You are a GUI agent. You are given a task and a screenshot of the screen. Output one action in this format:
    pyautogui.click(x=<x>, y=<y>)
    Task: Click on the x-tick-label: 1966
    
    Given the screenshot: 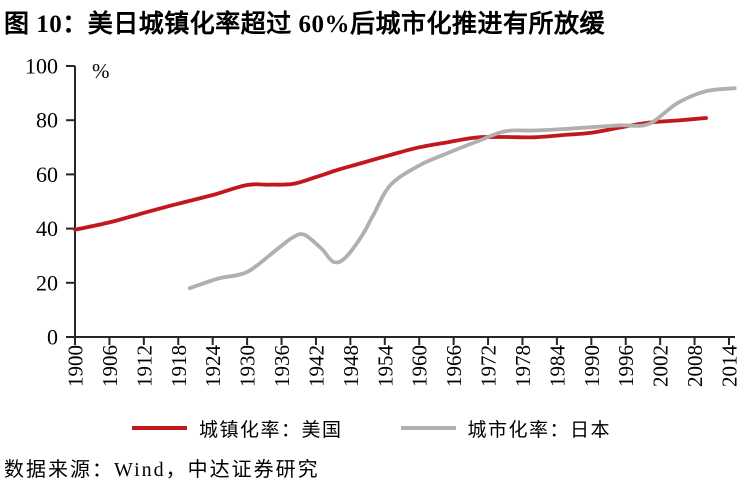 What is the action you would take?
    pyautogui.click(x=454, y=366)
    